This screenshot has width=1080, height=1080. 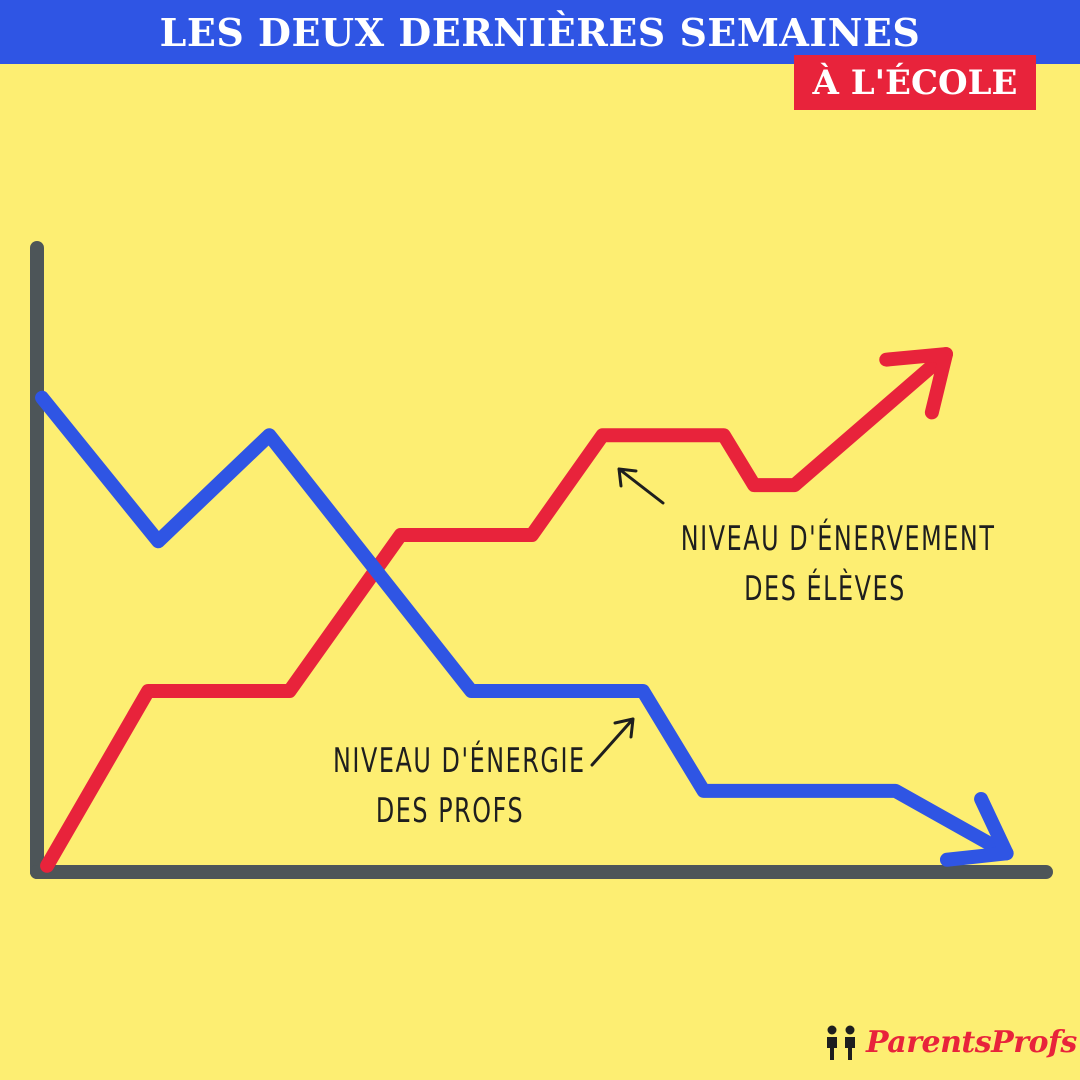 I want to click on parentsprofs-logo: ParentsProfs, so click(x=949, y=1042).